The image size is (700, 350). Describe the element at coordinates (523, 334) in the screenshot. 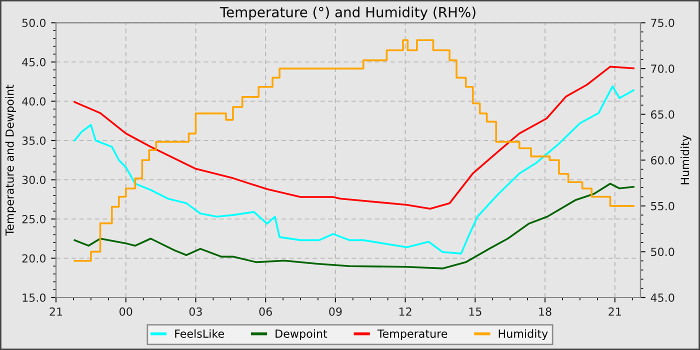

I see `legend-label: Humidity` at that location.